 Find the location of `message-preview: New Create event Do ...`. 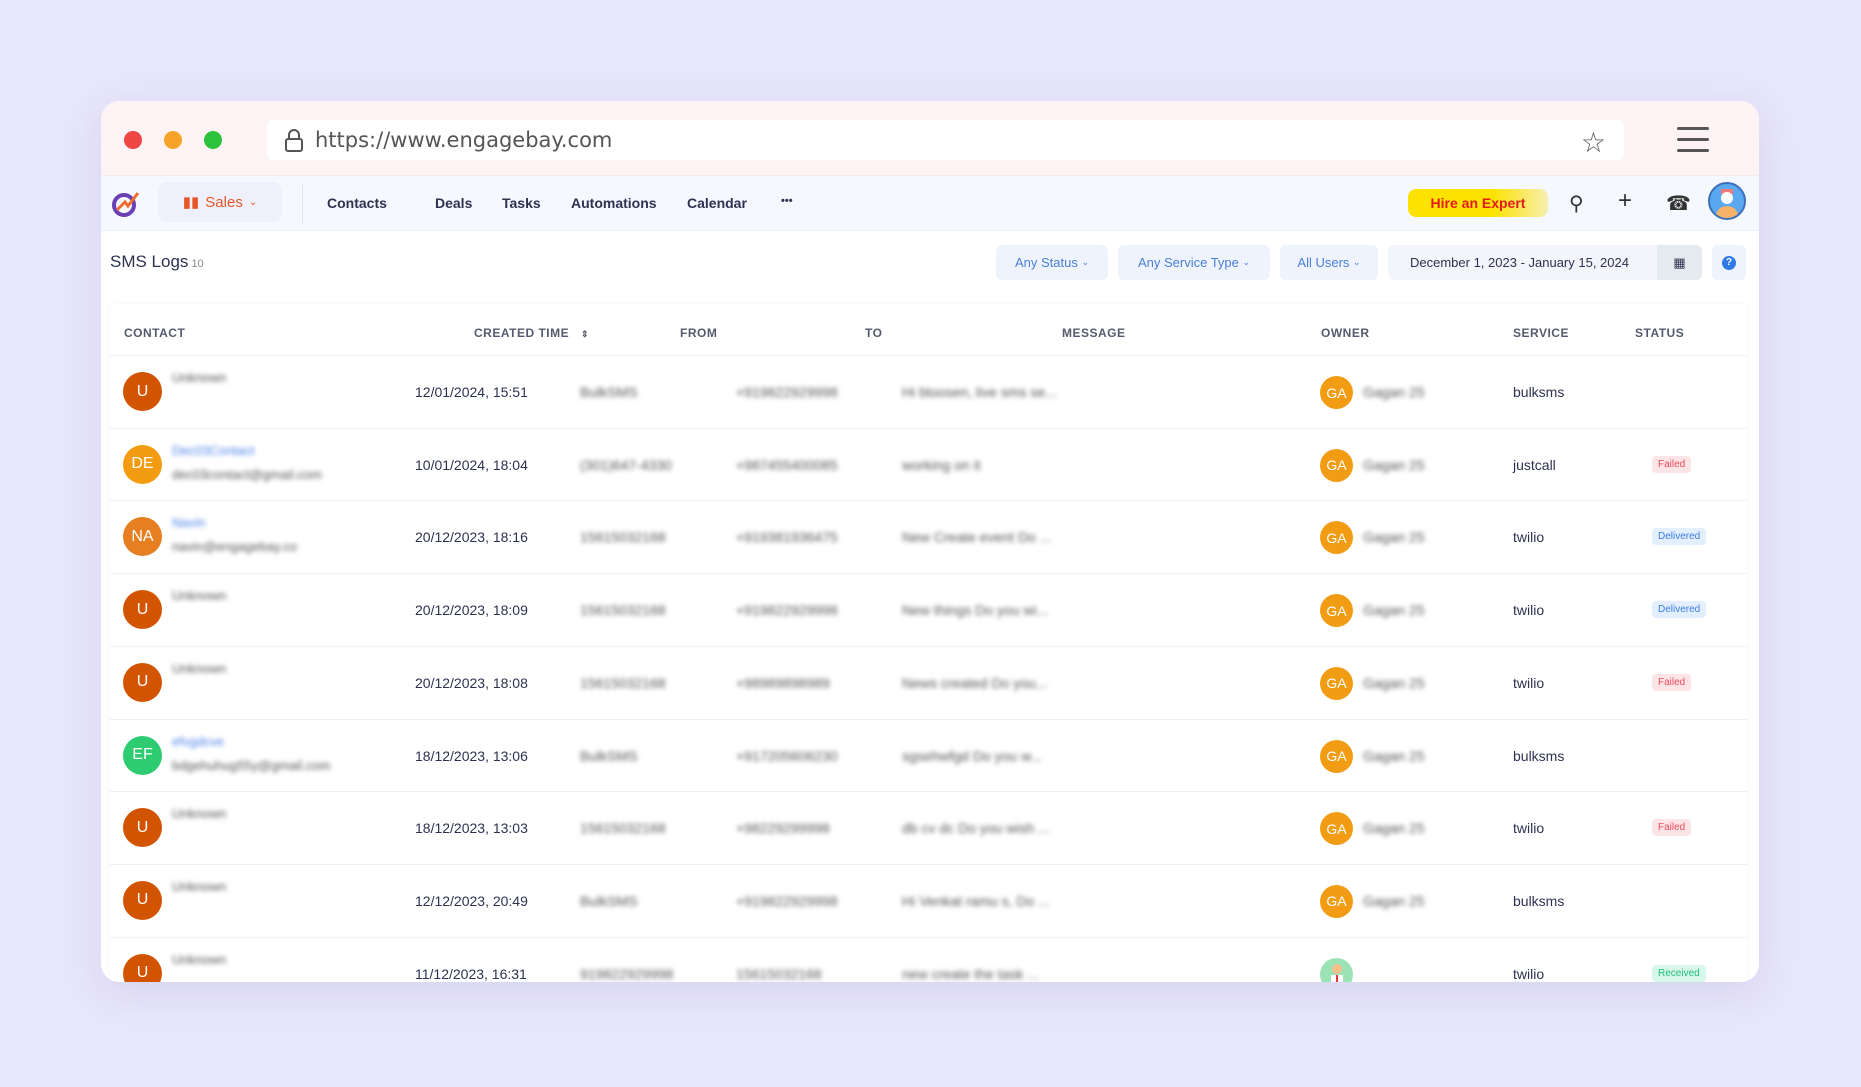

message-preview: New Create event Do ... is located at coordinates (977, 537).